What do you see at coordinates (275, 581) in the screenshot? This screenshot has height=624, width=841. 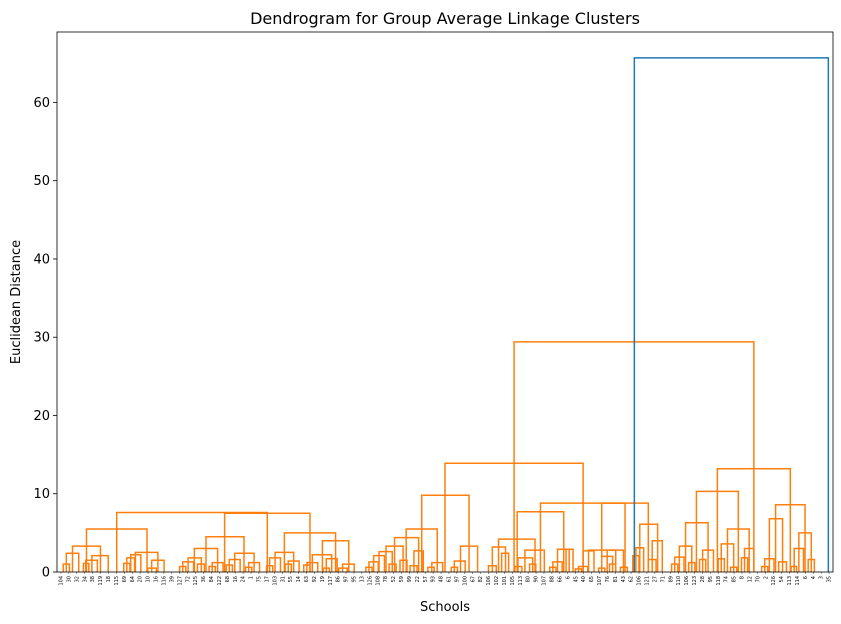 I see `leaf-label: 103` at bounding box center [275, 581].